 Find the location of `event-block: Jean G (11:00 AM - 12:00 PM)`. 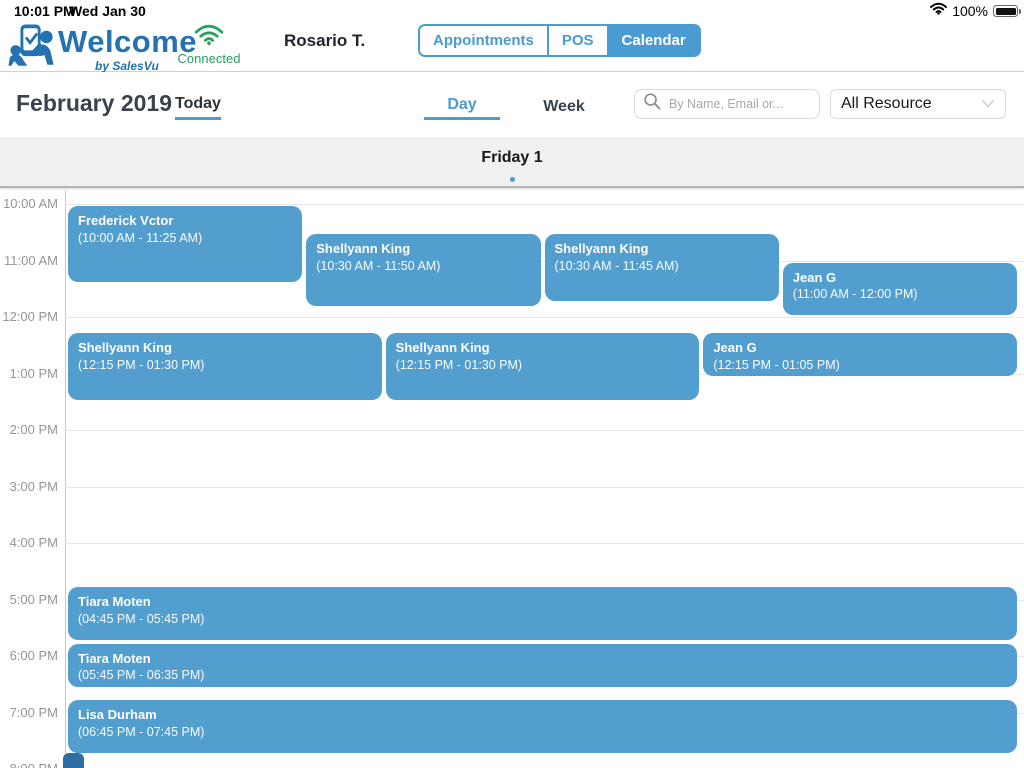

event-block: Jean G (11:00 AM - 12:00 PM) is located at coordinates (899, 288).